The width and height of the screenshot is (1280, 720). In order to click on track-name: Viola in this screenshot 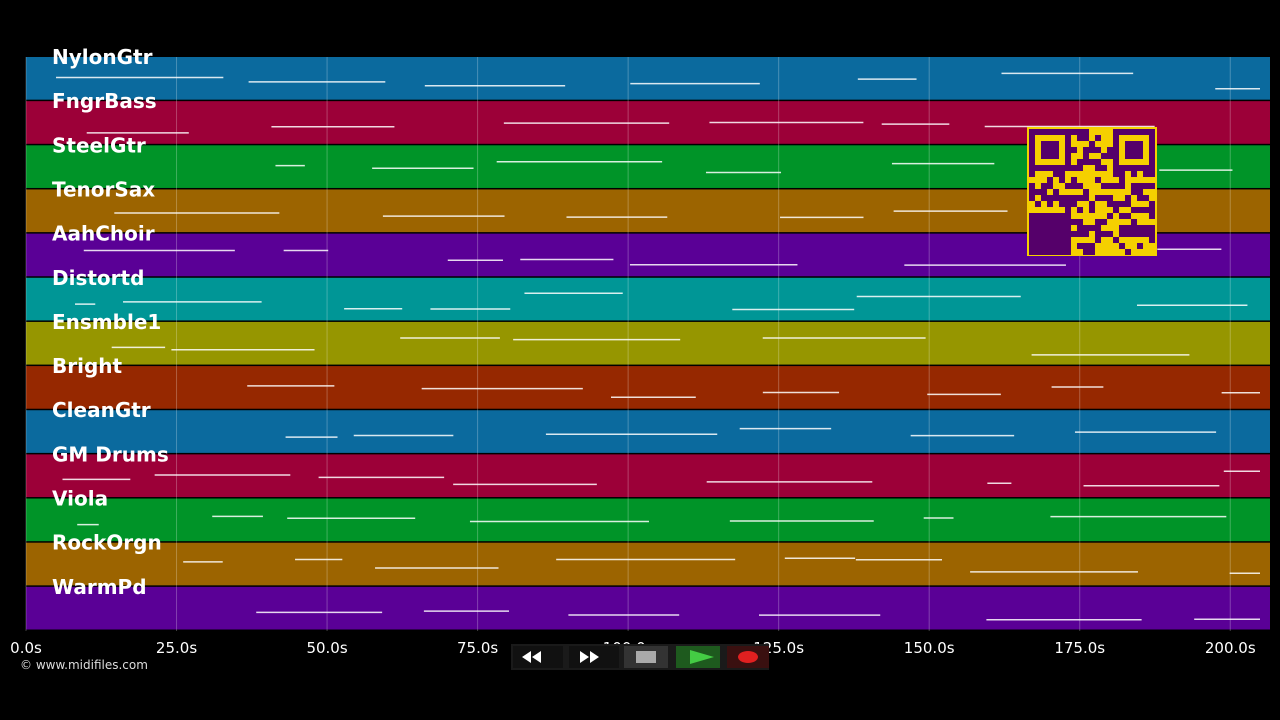, I will do `click(80, 499)`.